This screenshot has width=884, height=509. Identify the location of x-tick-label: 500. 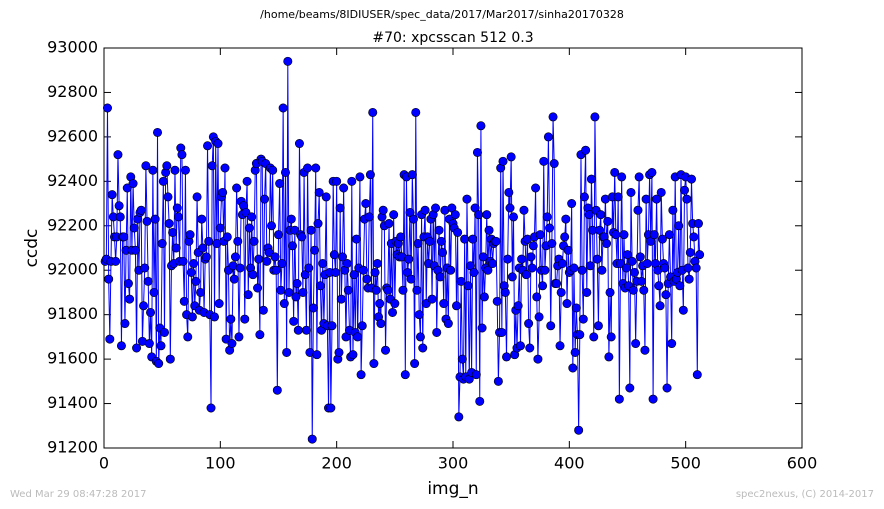
(685, 463).